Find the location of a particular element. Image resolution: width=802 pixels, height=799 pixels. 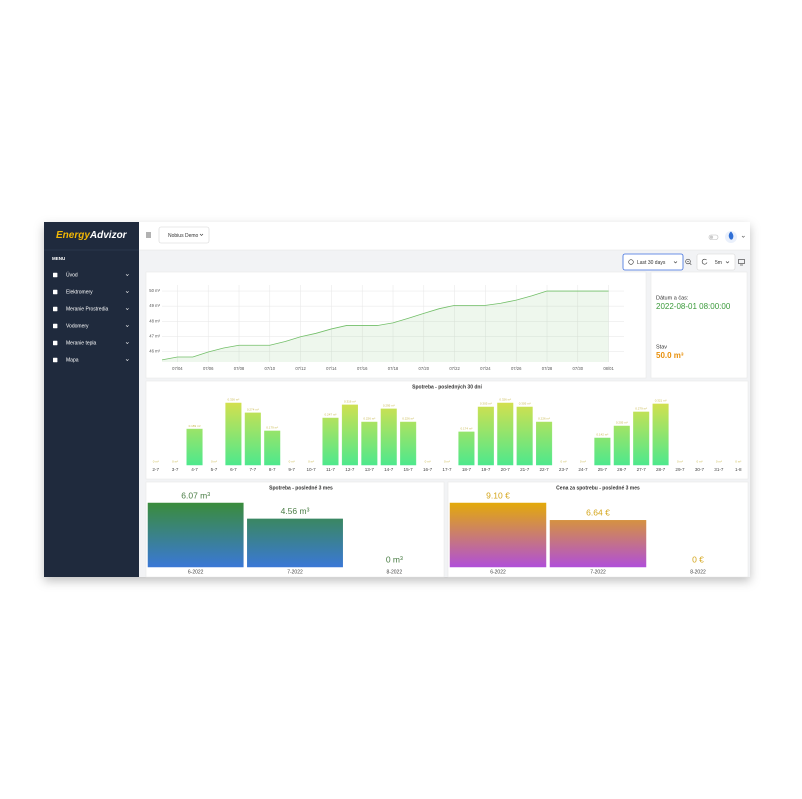

refresh-icon is located at coordinates (704, 261).